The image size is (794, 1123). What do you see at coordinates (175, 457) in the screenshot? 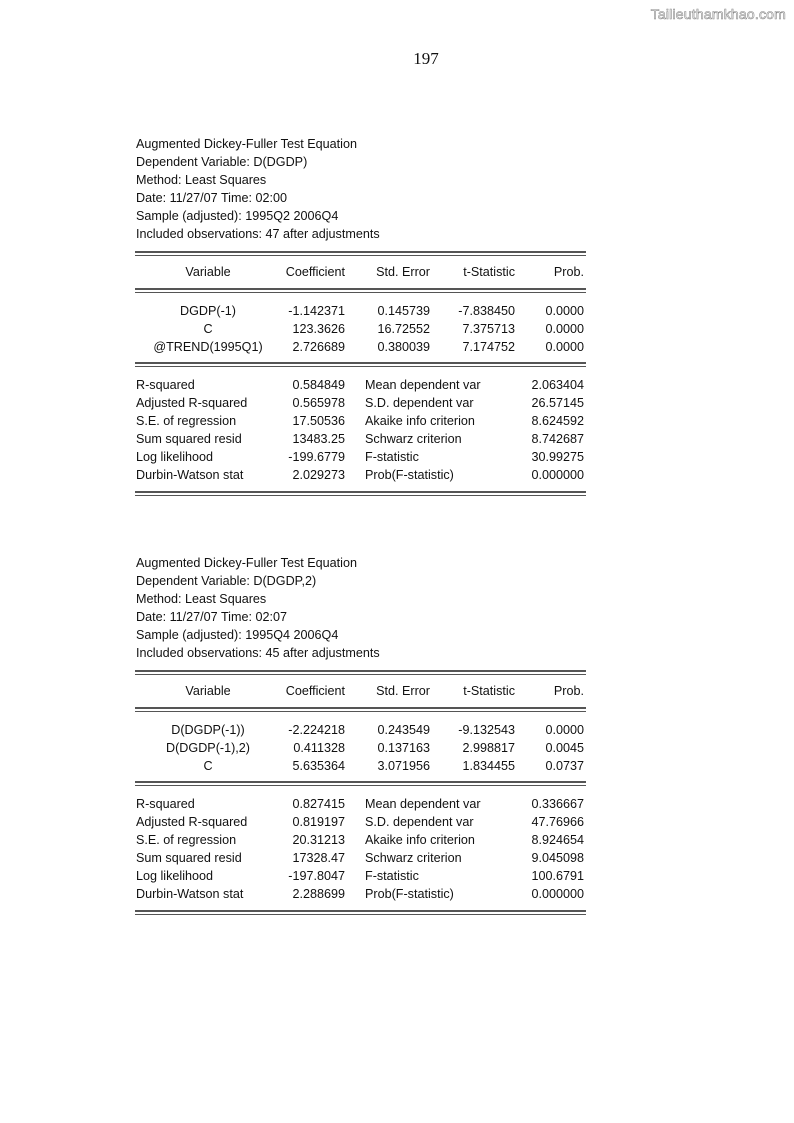
I see `statistic-label: Log likelihood` at bounding box center [175, 457].